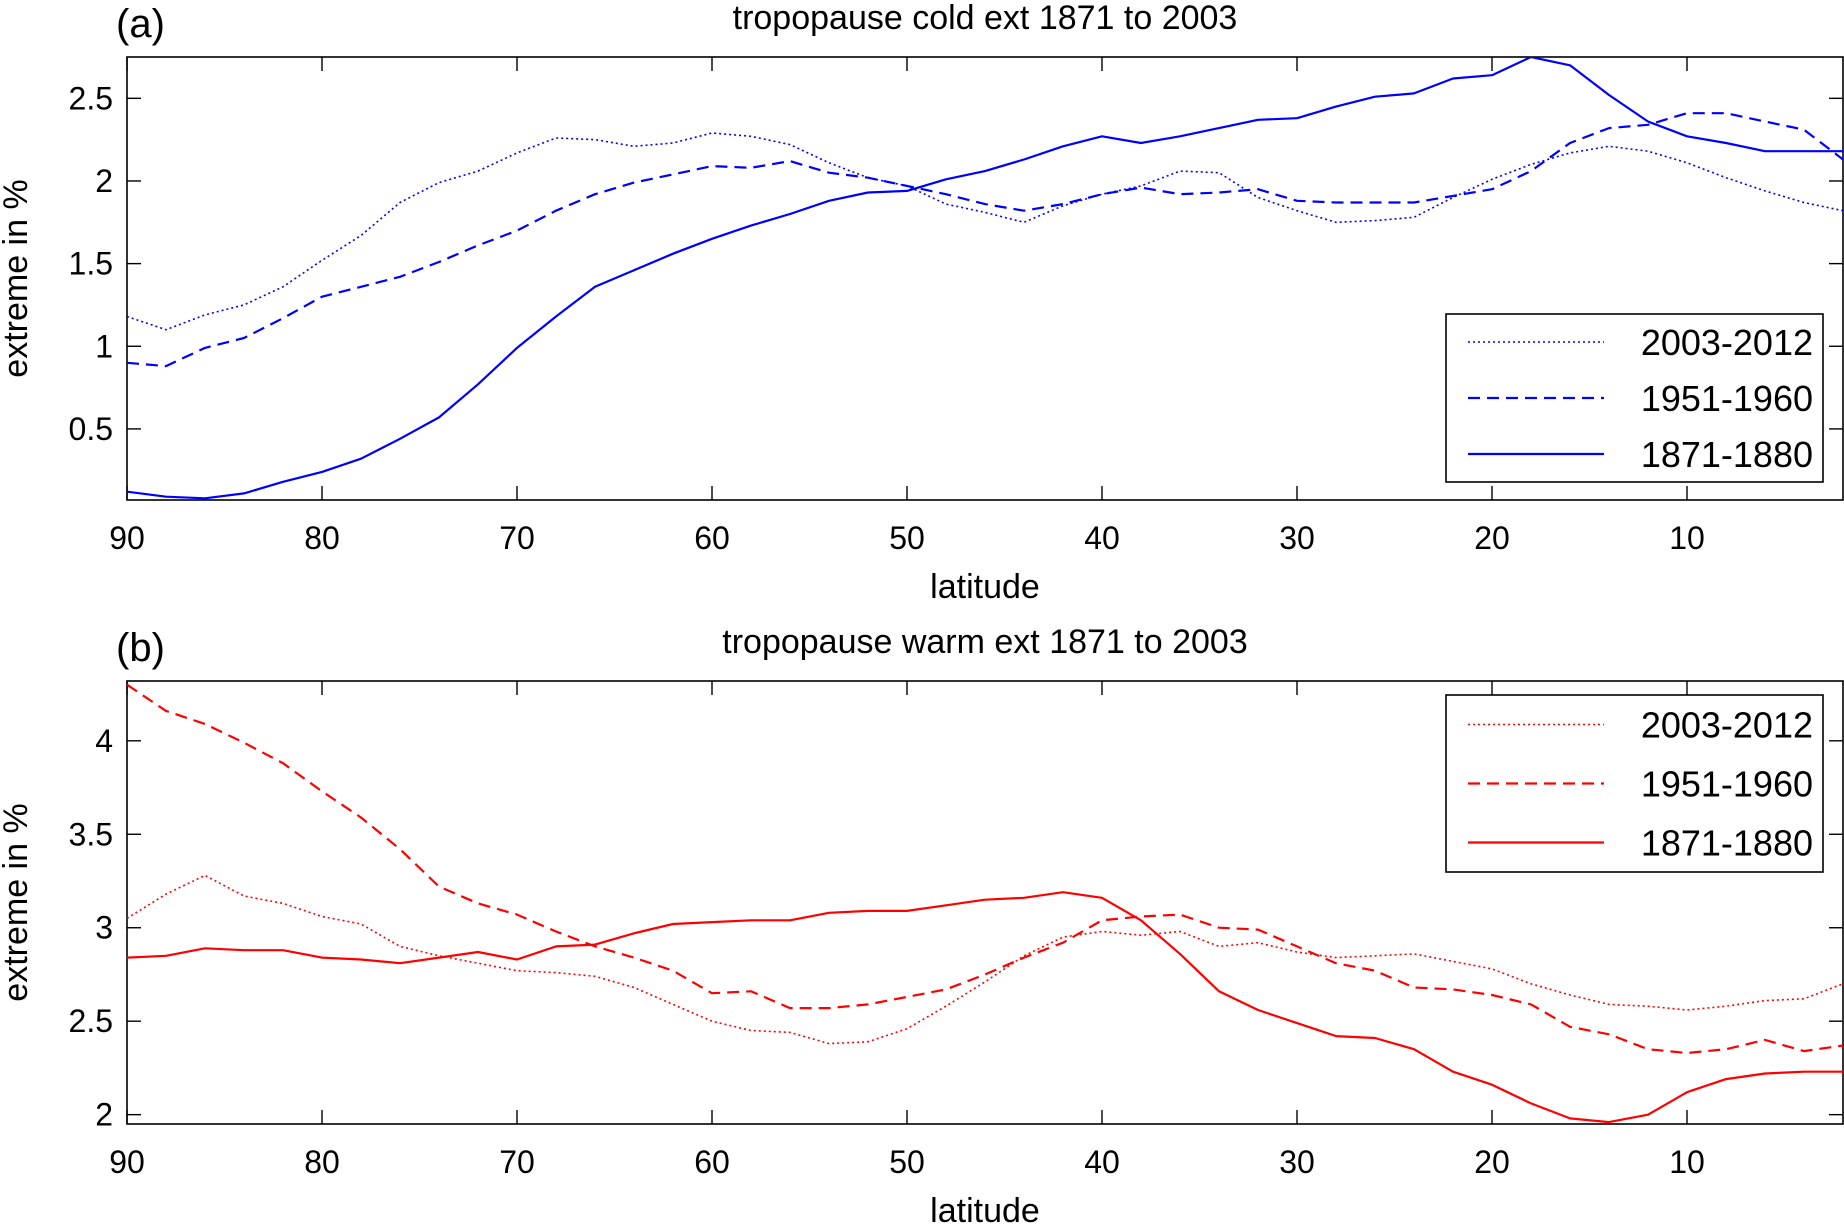 Image resolution: width=1844 pixels, height=1227 pixels. Describe the element at coordinates (104, 346) in the screenshot. I see `y-tick-label: 1` at that location.